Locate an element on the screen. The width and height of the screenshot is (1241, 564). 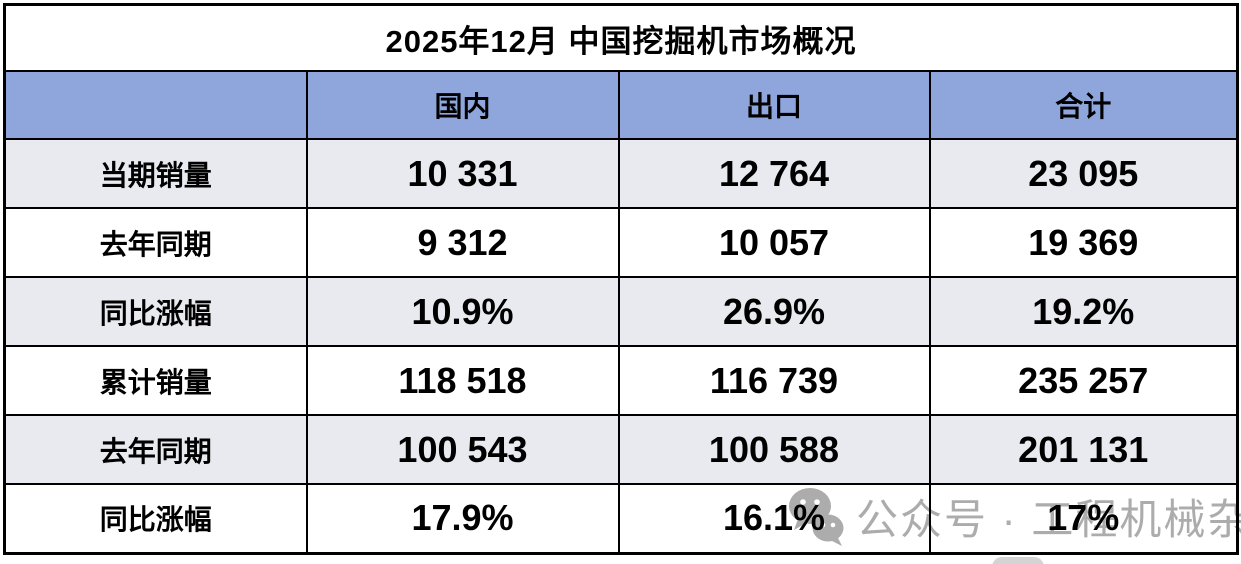
table-row: 去年同期 100 543 100 588 201 131 is located at coordinates (621, 449).